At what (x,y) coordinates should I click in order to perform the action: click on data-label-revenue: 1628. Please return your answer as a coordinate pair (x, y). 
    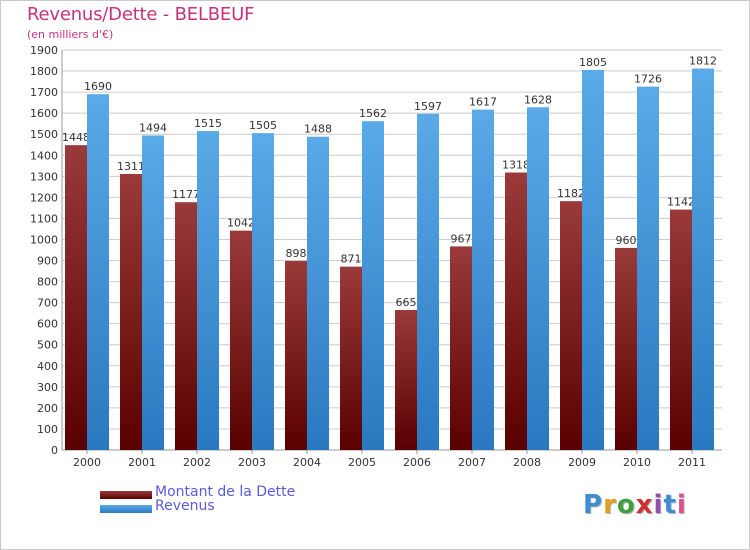
    Looking at the image, I should click on (538, 99).